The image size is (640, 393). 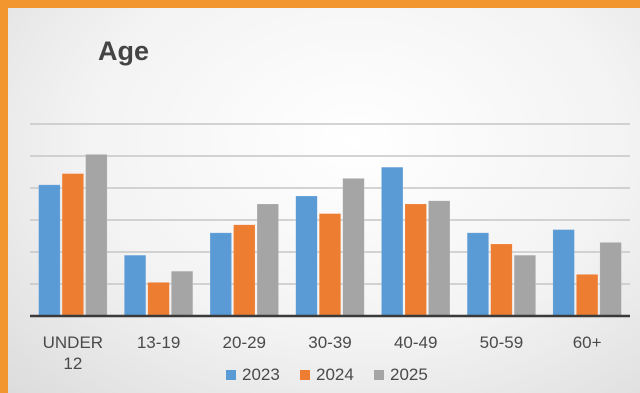 What do you see at coordinates (322, 353) in the screenshot?
I see `category-labels: UNDER 12 13-19 20-29 30-39 40-49 50-59 60+` at bounding box center [322, 353].